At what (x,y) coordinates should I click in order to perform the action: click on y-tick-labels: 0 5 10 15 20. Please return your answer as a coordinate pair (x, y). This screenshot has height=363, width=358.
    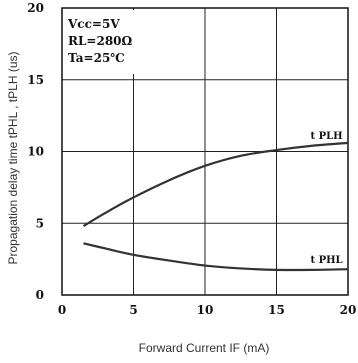
    Looking at the image, I should click on (35, 151).